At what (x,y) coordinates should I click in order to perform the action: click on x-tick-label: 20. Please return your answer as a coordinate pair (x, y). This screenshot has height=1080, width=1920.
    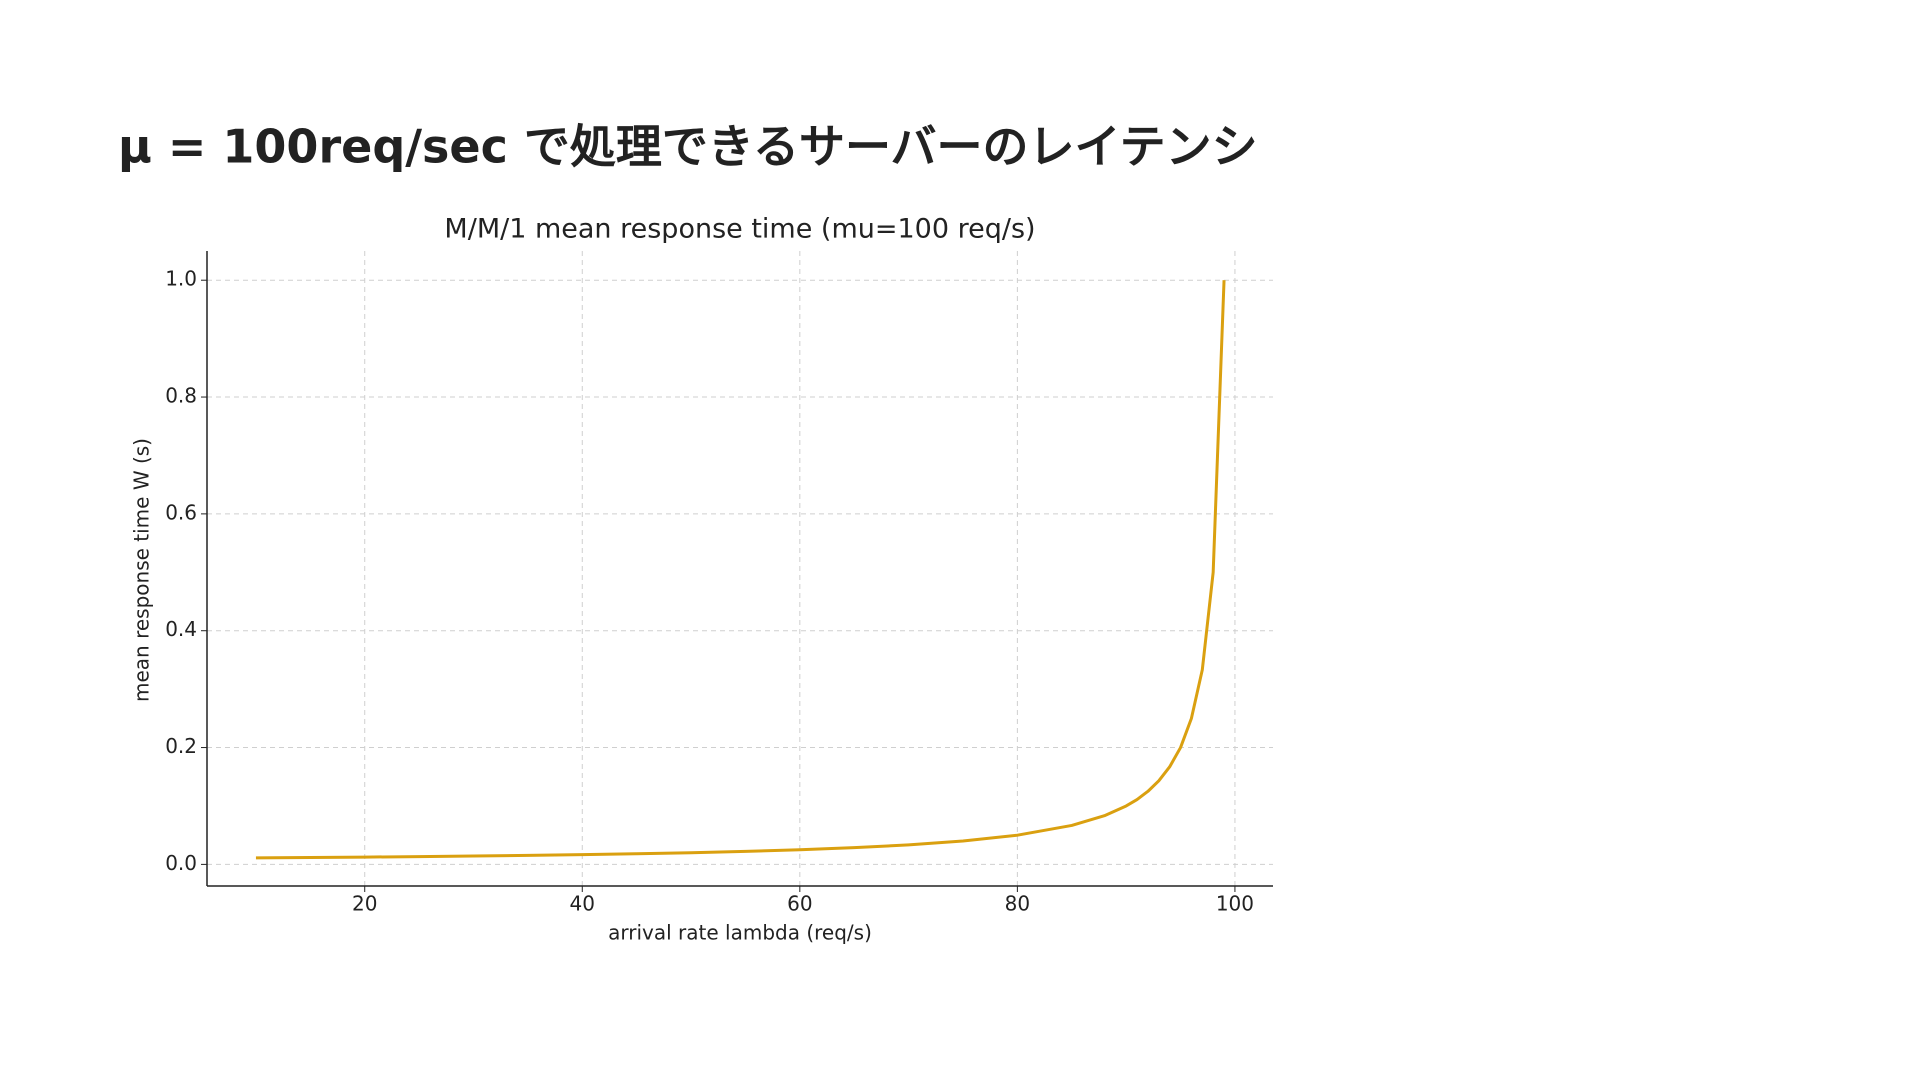
    Looking at the image, I should click on (364, 904).